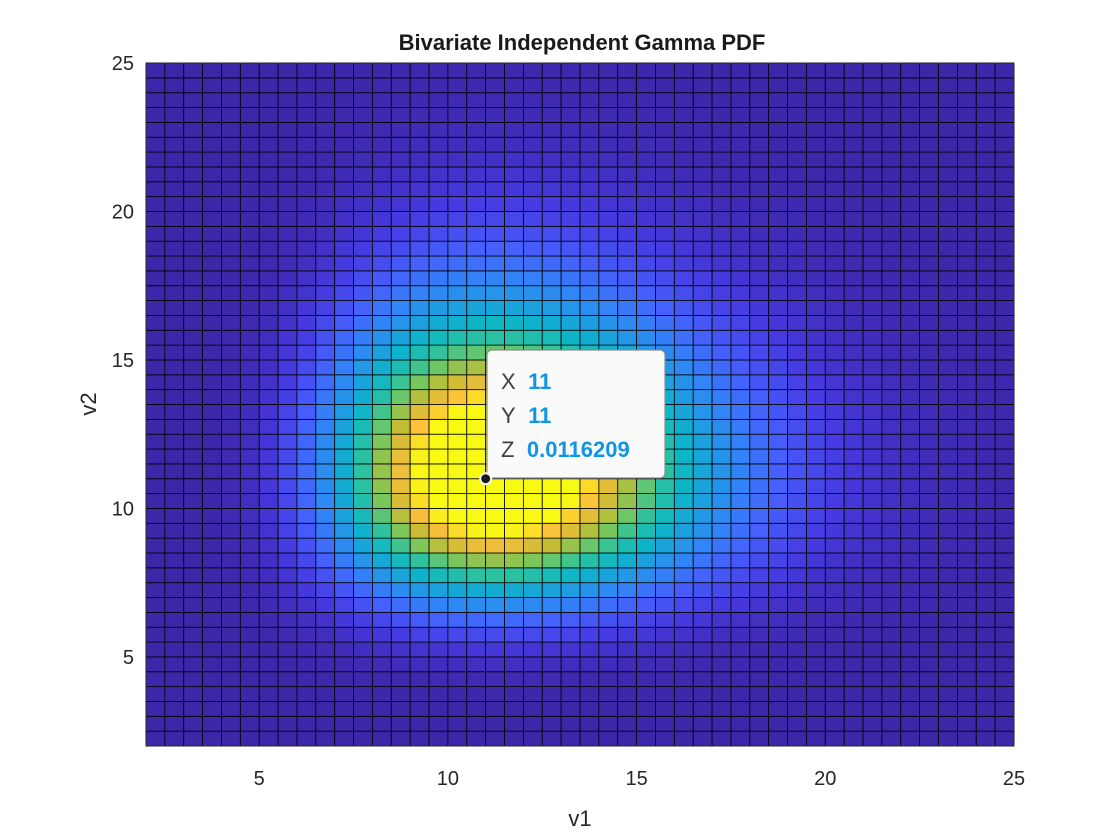  What do you see at coordinates (486, 479) in the screenshot?
I see `datatip-marker` at bounding box center [486, 479].